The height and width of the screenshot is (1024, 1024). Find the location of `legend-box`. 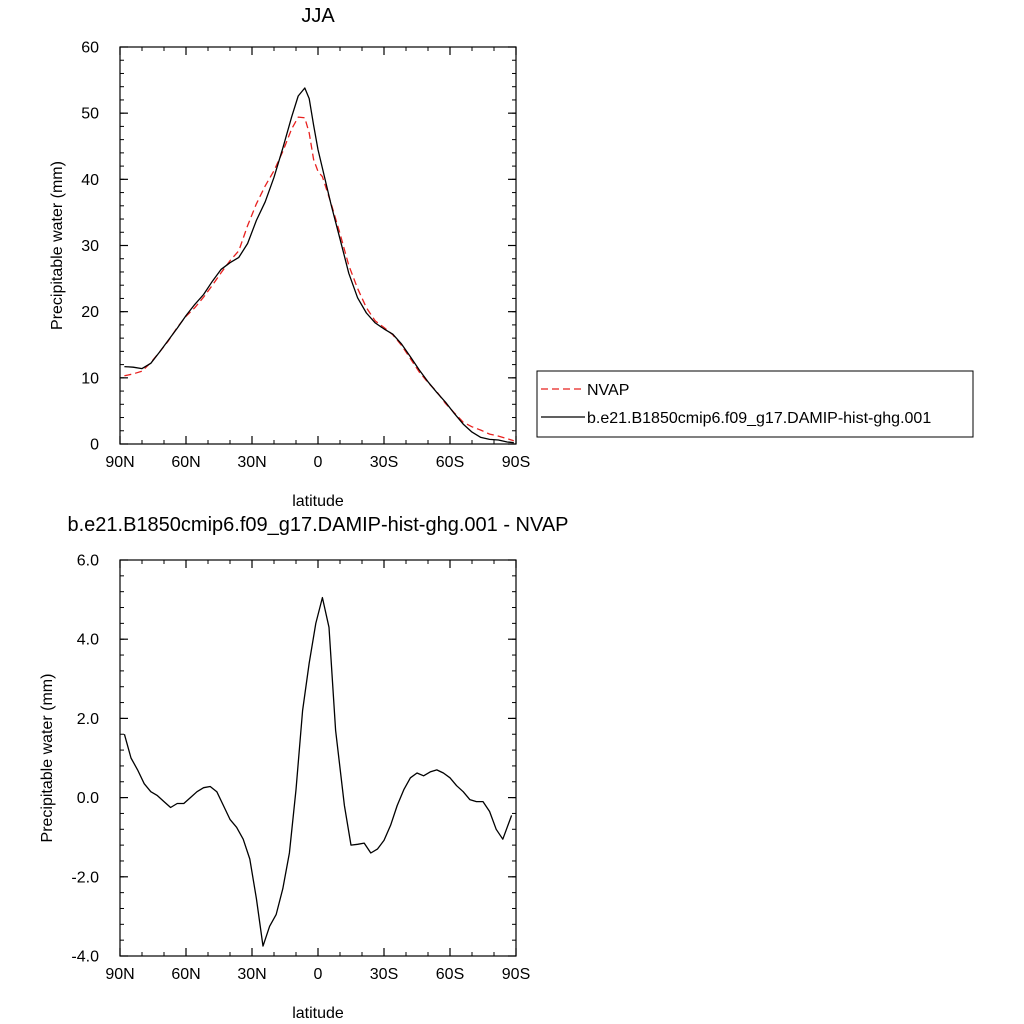

legend-box is located at coordinates (755, 404).